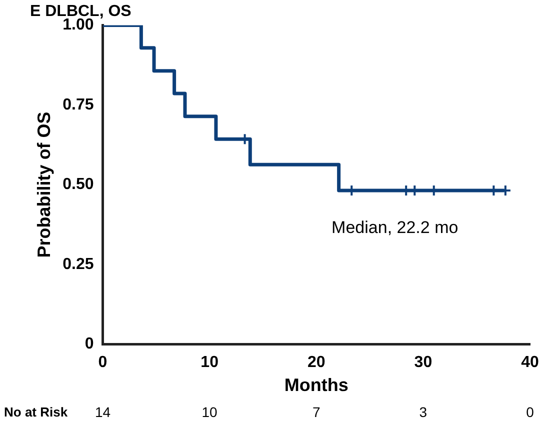 The height and width of the screenshot is (427, 542). I want to click on text: 3, so click(423, 412).